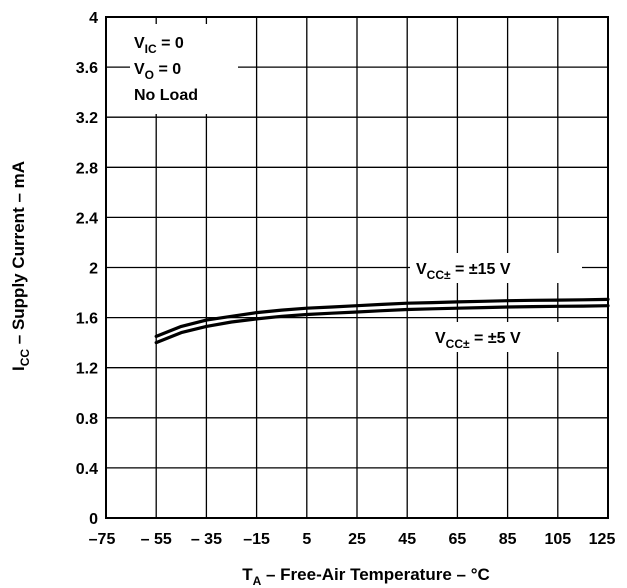  What do you see at coordinates (206, 539) in the screenshot?
I see `x-tick-label: – 35` at bounding box center [206, 539].